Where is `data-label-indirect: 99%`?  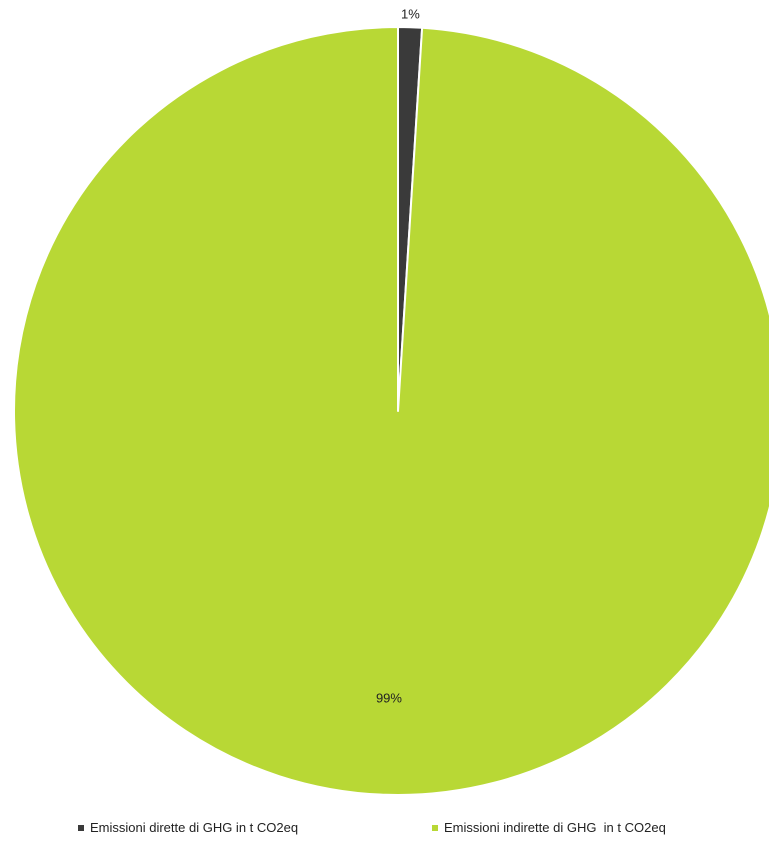 data-label-indirect: 99% is located at coordinates (389, 697).